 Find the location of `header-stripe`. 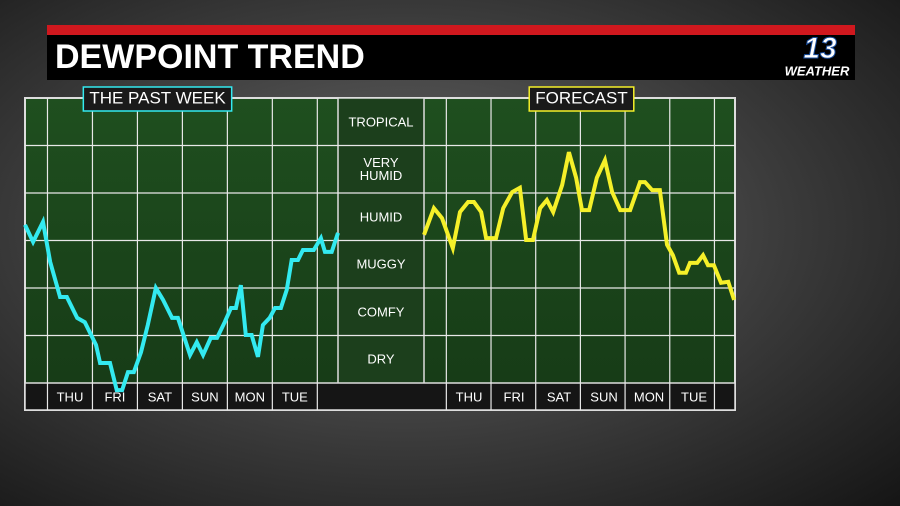

header-stripe is located at coordinates (451, 30).